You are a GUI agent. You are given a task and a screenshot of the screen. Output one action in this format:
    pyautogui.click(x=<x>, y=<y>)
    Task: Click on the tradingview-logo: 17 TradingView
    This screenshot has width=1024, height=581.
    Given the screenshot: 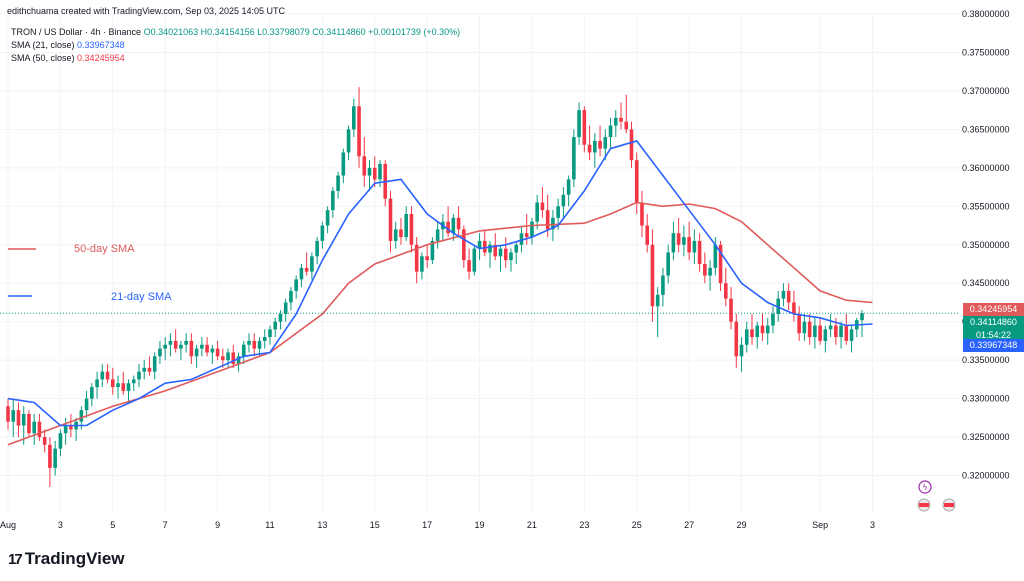 What is the action you would take?
    pyautogui.click(x=66, y=559)
    